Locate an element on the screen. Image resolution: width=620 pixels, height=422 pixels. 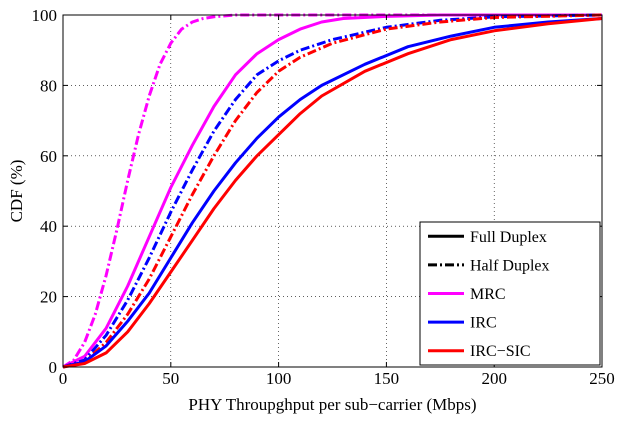
legend-label: IRC is located at coordinates (483, 323).